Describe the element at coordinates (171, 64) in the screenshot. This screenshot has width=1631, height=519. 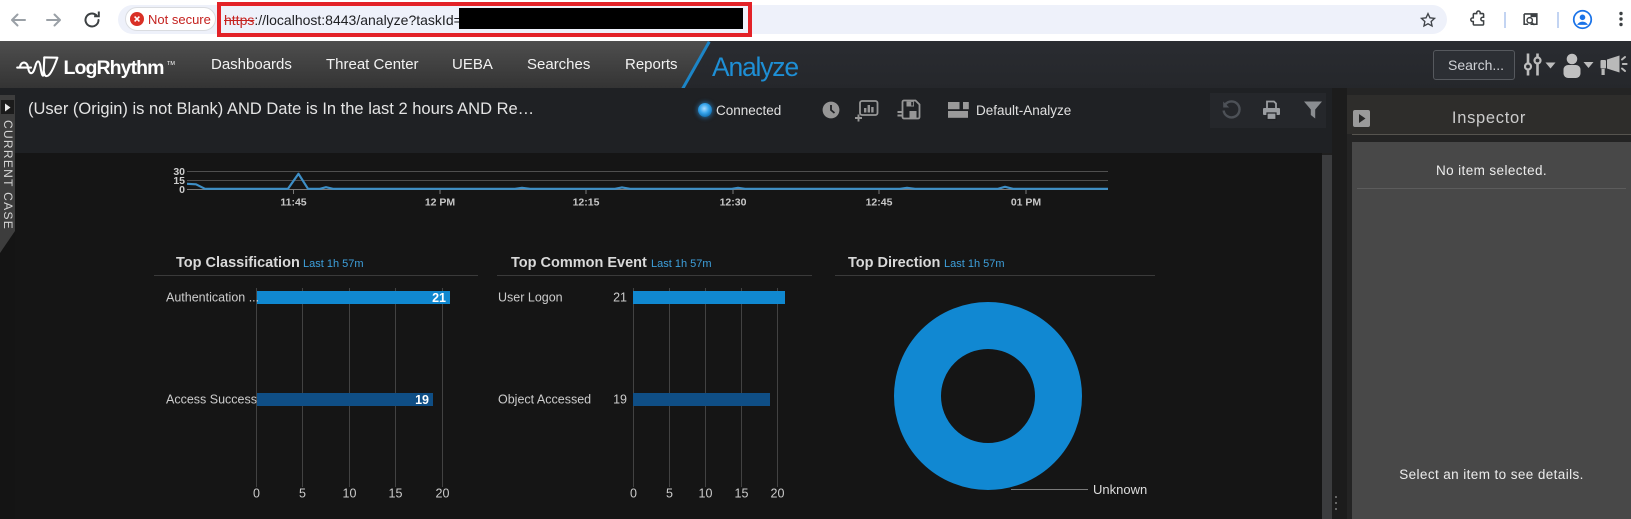
I see `svg-text: TM` at that location.